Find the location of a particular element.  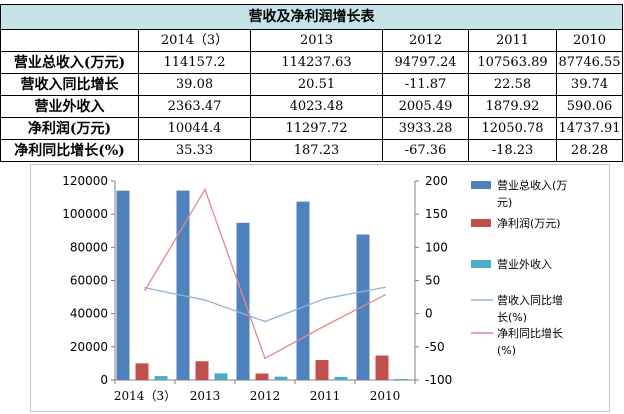

right-tick-label: 100 is located at coordinates (436, 247).